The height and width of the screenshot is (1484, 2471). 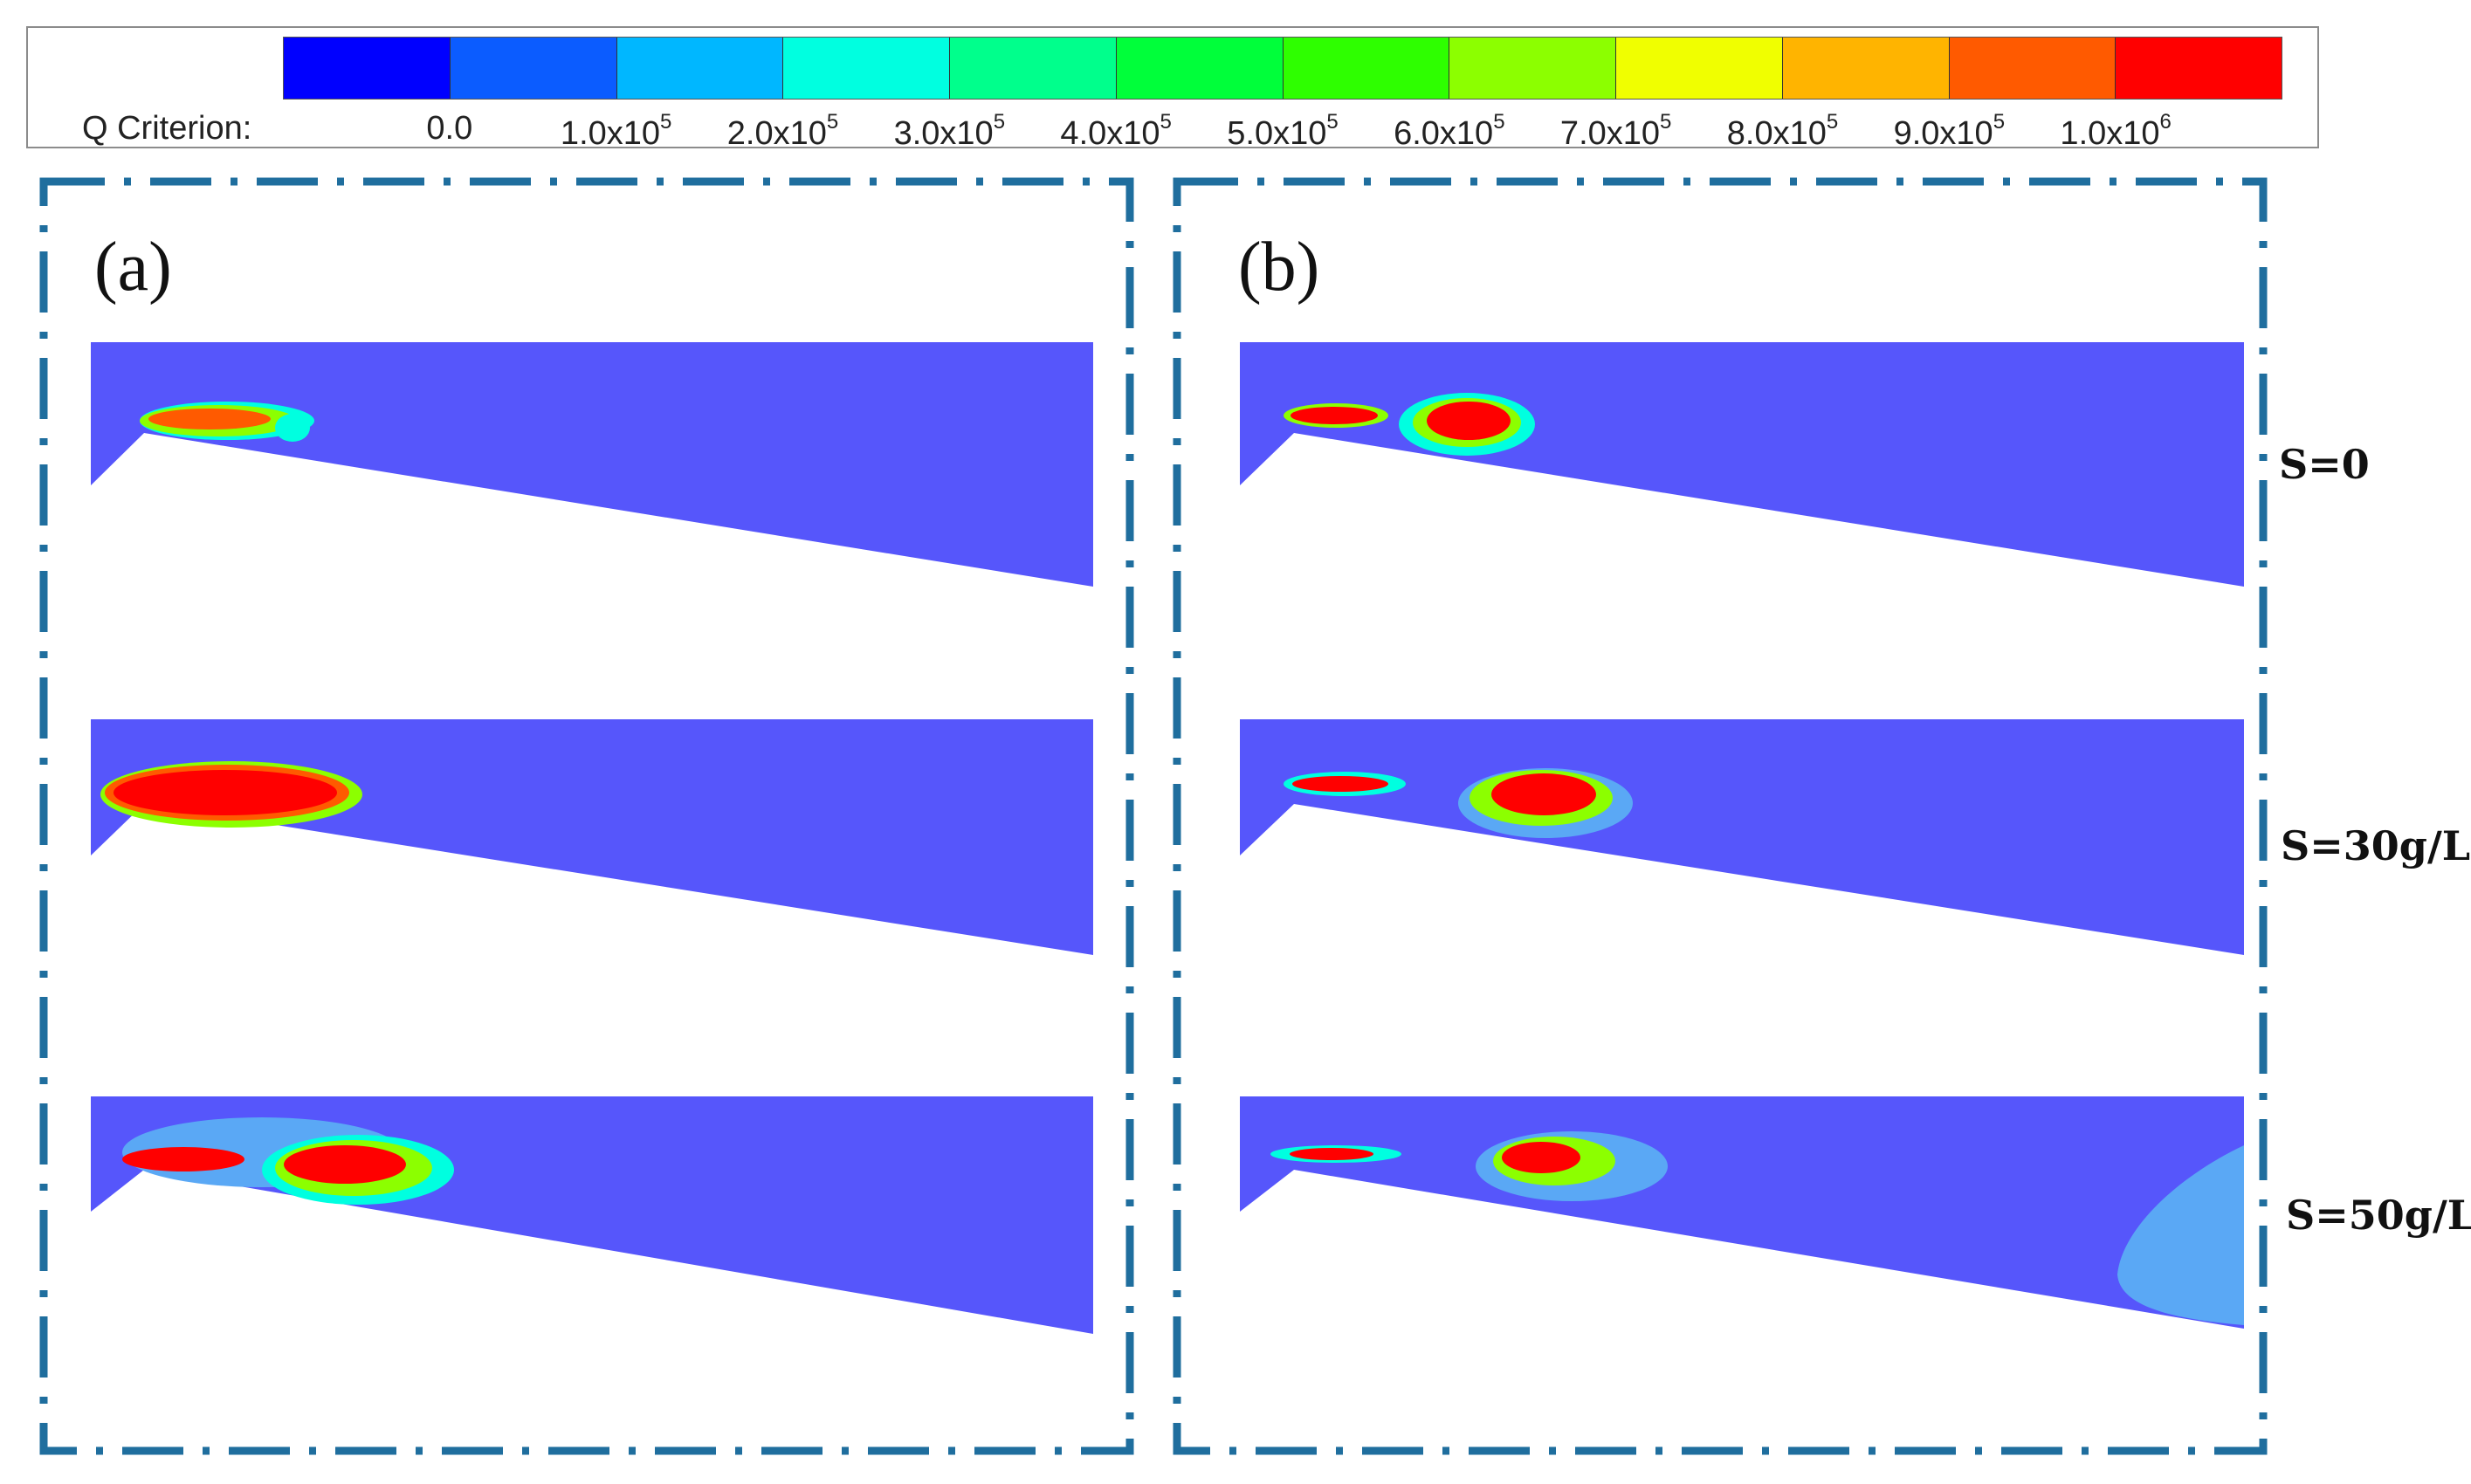 What do you see at coordinates (1742, 1212) in the screenshot?
I see `panel-b-row-3-contour` at bounding box center [1742, 1212].